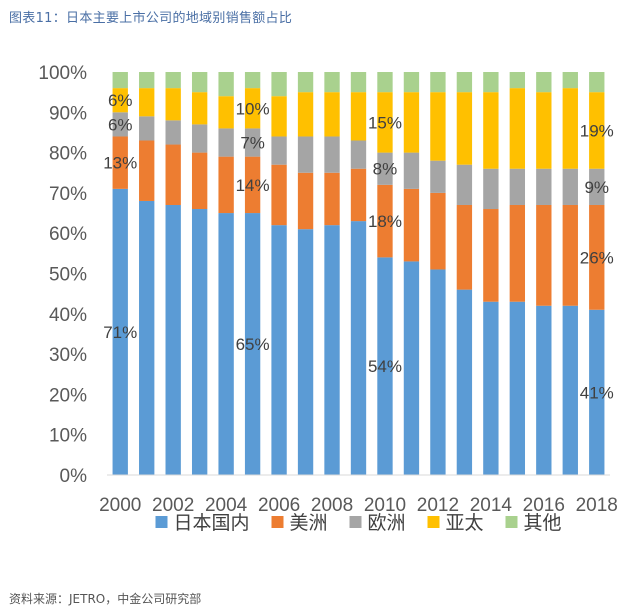 This screenshot has width=640, height=612. What do you see at coordinates (332, 114) in the screenshot?
I see `bar-segment-2008-s3` at bounding box center [332, 114].